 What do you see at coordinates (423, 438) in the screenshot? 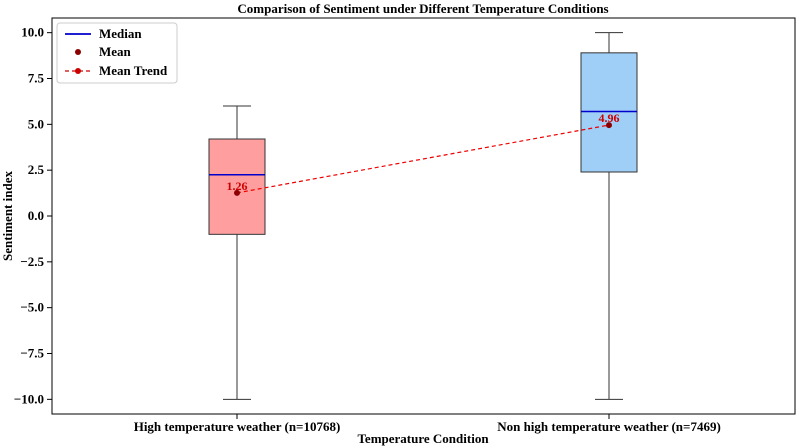
I see `x-axis-label: Temperature Condition` at bounding box center [423, 438].